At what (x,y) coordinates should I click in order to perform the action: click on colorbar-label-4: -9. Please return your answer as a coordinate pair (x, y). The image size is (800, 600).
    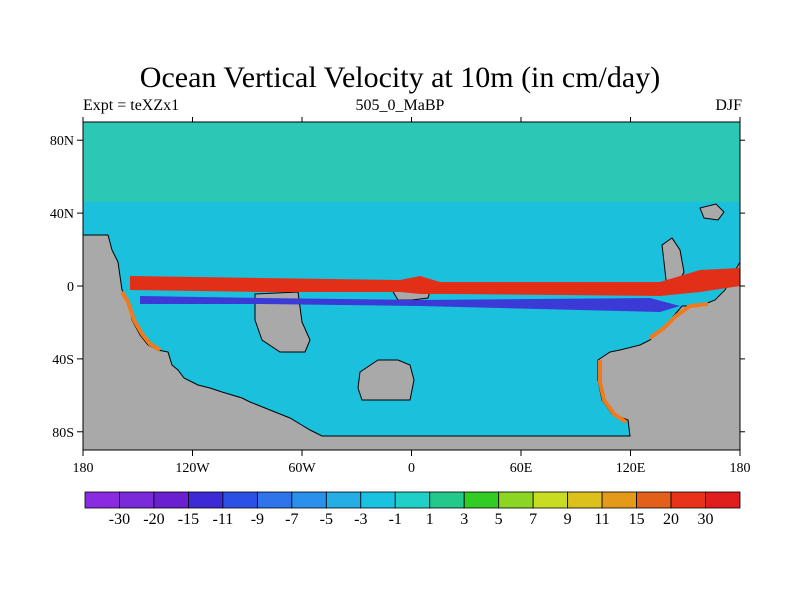
    Looking at the image, I should click on (257, 519).